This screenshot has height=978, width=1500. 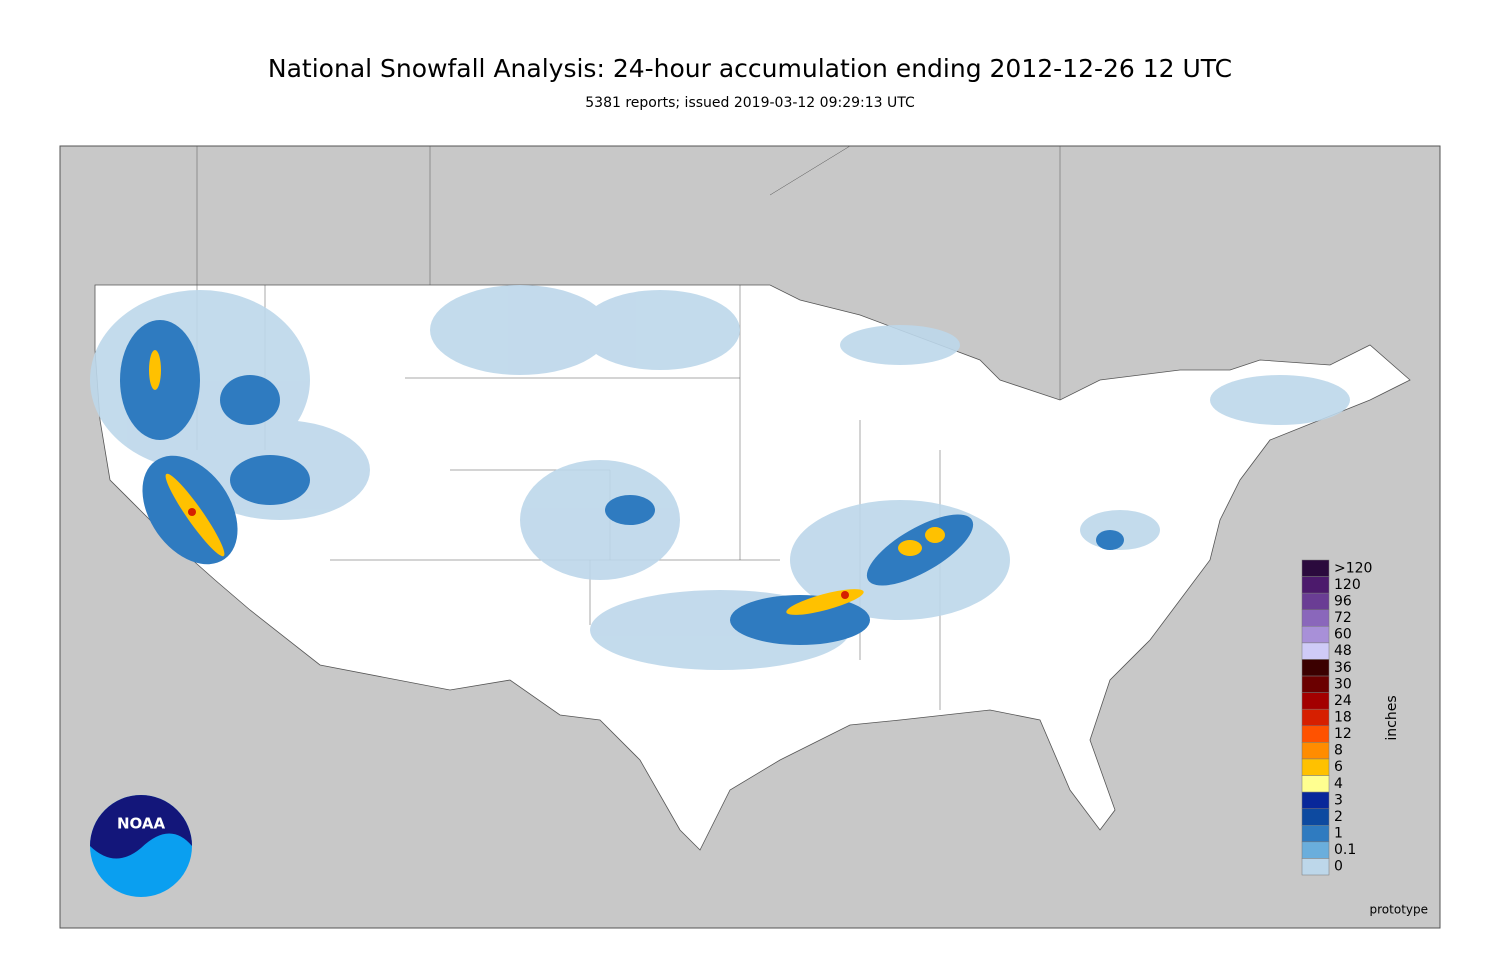 What do you see at coordinates (1343, 651) in the screenshot?
I see `legend-label: 48` at bounding box center [1343, 651].